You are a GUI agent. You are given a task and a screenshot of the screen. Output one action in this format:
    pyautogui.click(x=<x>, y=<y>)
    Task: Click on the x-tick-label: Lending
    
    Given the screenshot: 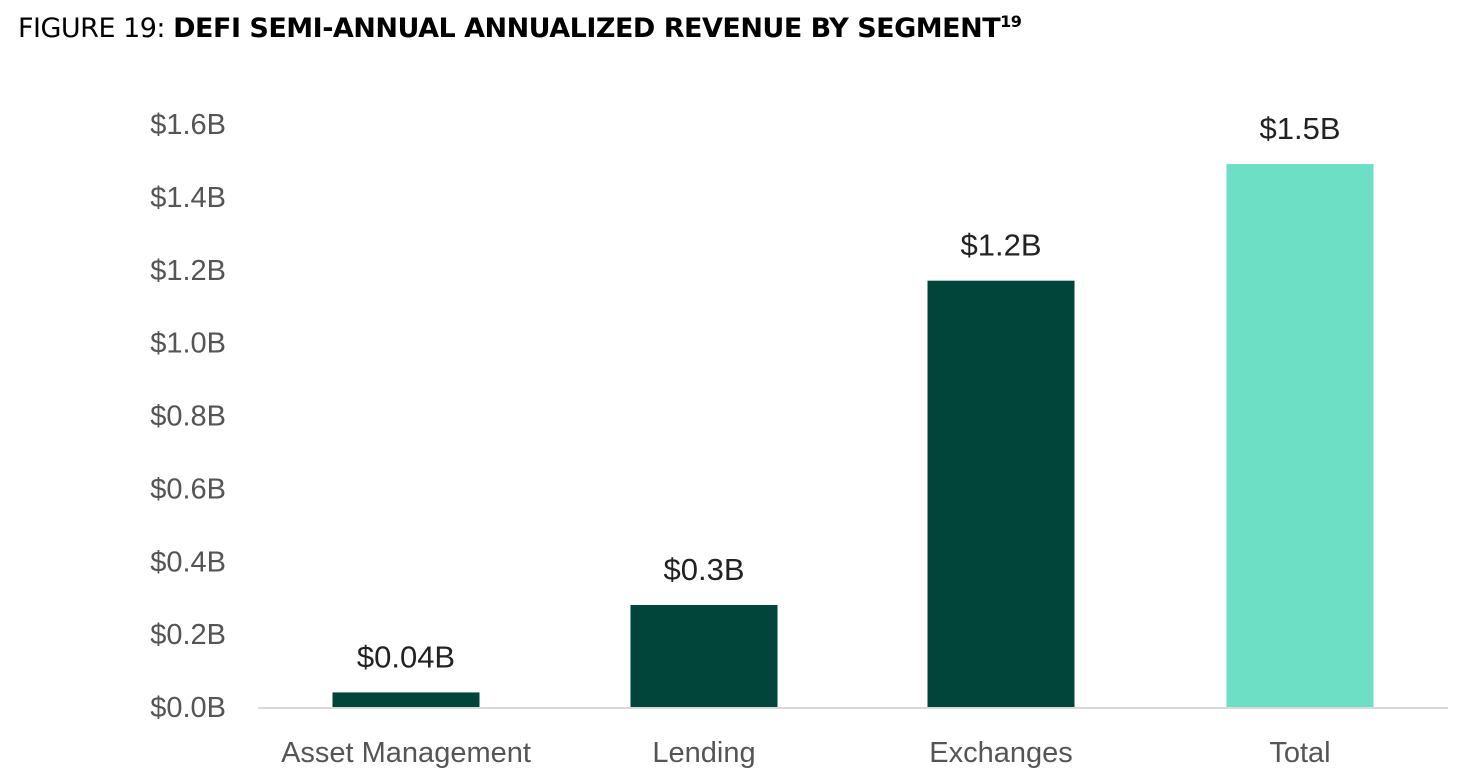 What is the action you would take?
    pyautogui.click(x=703, y=753)
    